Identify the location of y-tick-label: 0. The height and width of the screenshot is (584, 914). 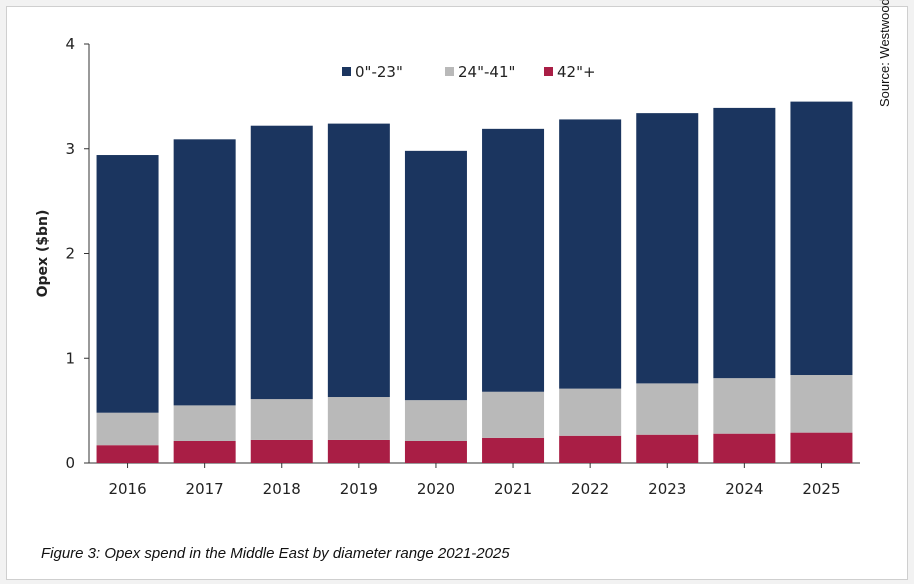
(70, 463).